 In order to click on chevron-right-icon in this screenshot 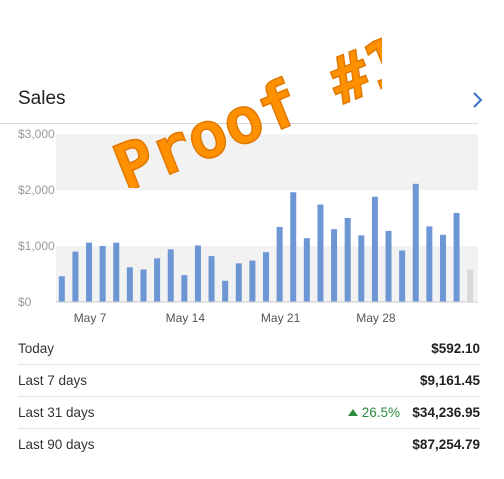, I will do `click(477, 100)`.